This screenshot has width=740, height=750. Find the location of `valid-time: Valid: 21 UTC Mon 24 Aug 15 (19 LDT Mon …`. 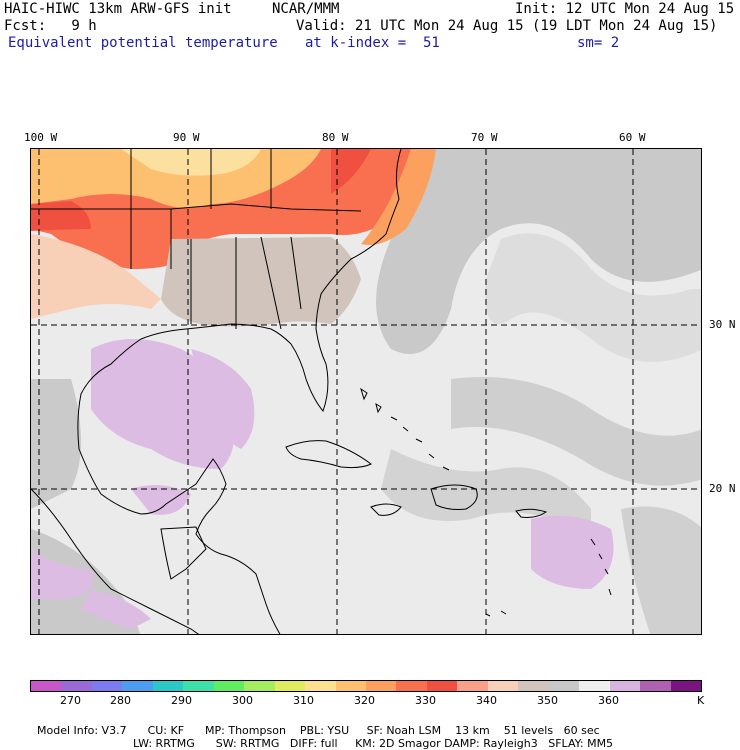

valid-time: Valid: 21 UTC Mon 24 Aug 15 (19 LDT Mon … is located at coordinates (507, 26).